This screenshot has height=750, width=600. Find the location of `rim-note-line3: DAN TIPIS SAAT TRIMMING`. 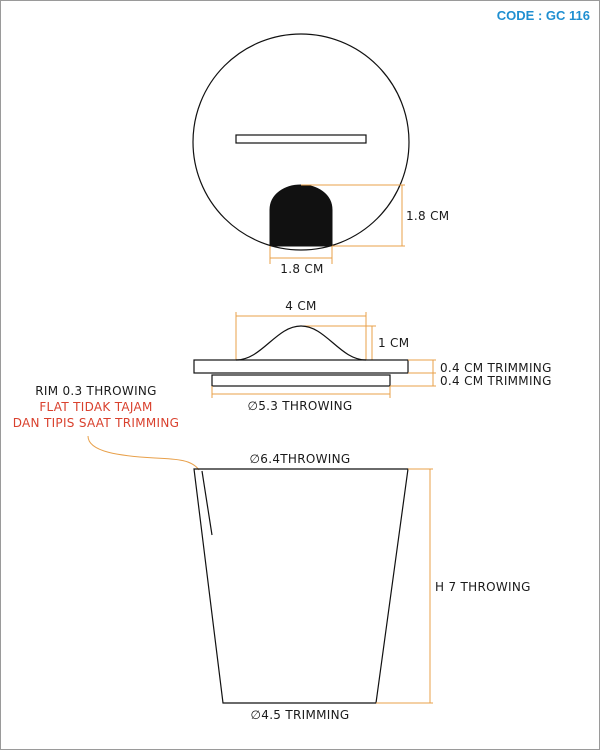

rim-note-line3: DAN TIPIS SAAT TRIMMING is located at coordinates (96, 423).